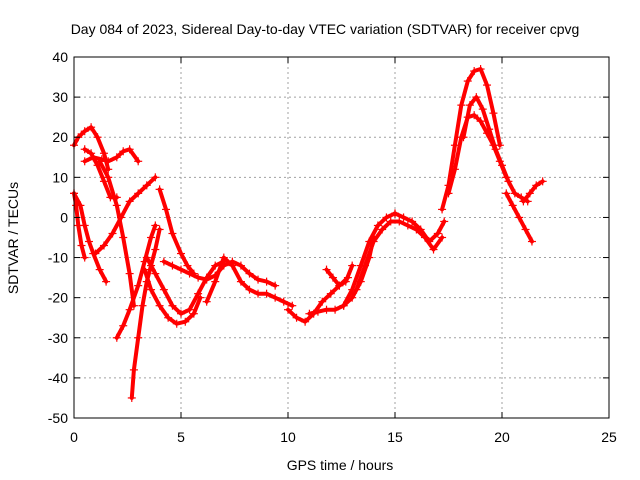  I want to click on y-tick-label: -10, so click(58, 258).